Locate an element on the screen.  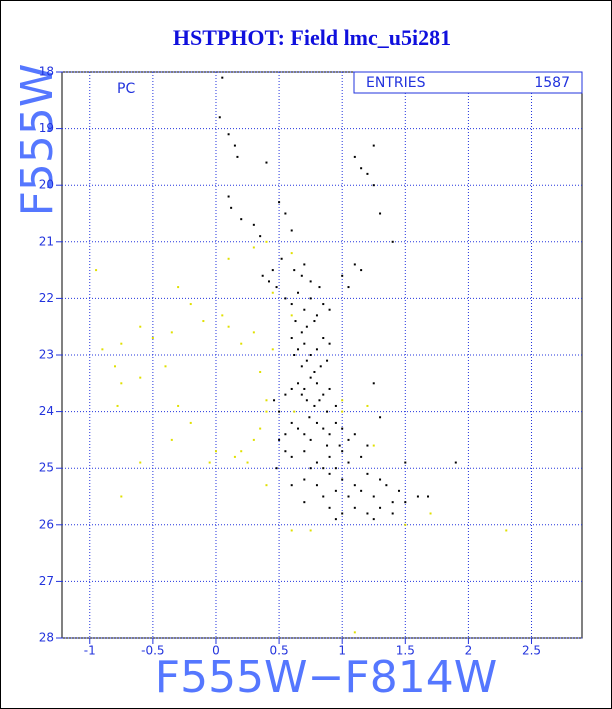
y-tick-label: 20 is located at coordinates (46, 185).